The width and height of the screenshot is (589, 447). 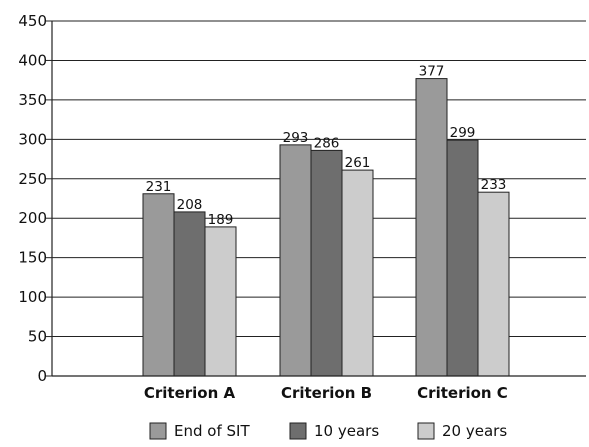 I want to click on category-label: Criterion C, so click(x=462, y=393).